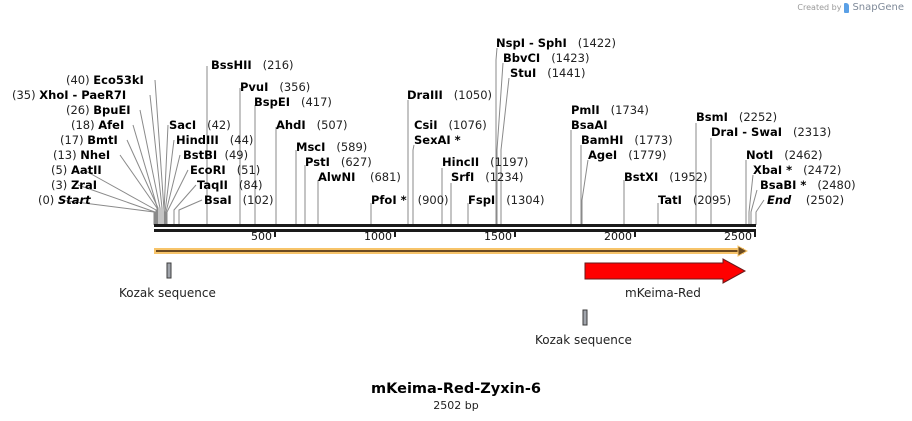  What do you see at coordinates (89, 140) in the screenshot?
I see `site-bmti: (17) BmtI` at bounding box center [89, 140].